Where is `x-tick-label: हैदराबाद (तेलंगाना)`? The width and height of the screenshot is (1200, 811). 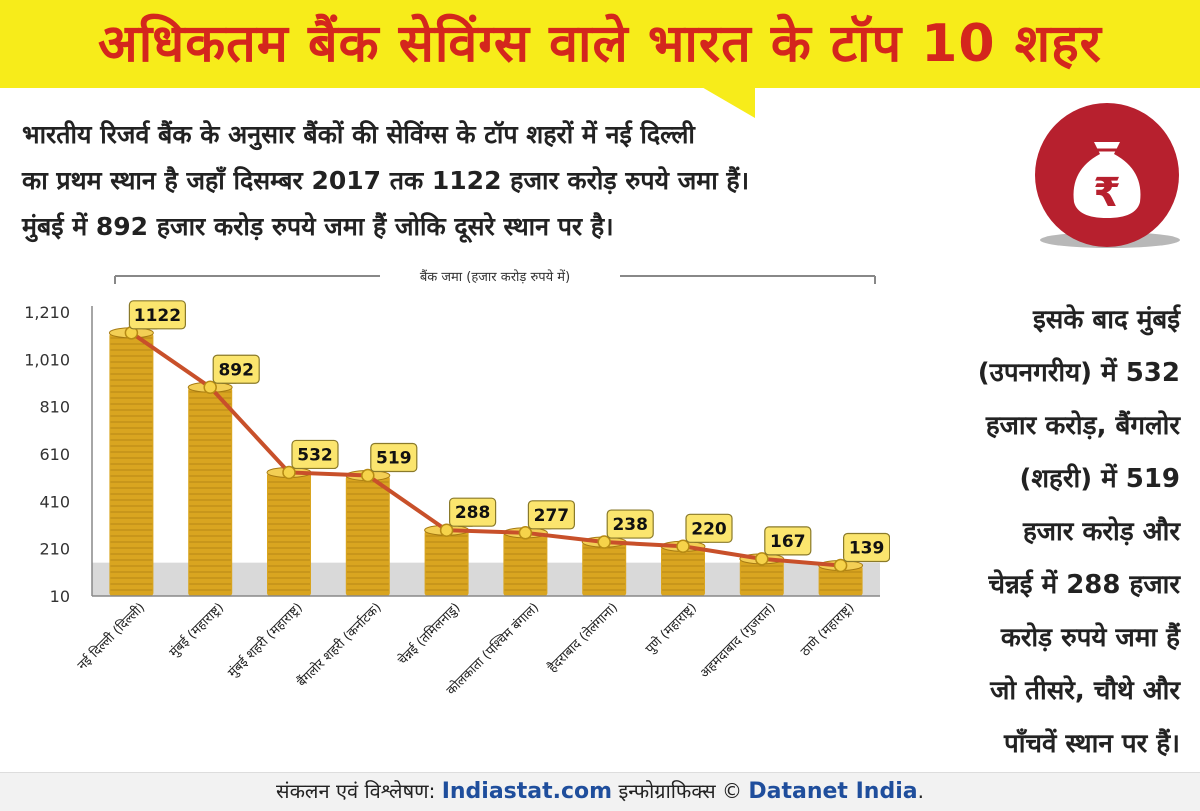 x-tick-label: हैदराबाद (तेलंगाना) is located at coordinates (583, 638).